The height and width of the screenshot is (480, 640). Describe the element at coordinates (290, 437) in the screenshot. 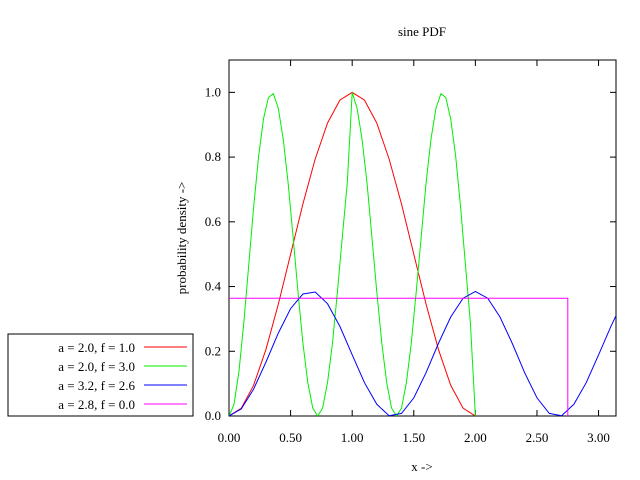

I see `x-tick-label: 0.50` at that location.